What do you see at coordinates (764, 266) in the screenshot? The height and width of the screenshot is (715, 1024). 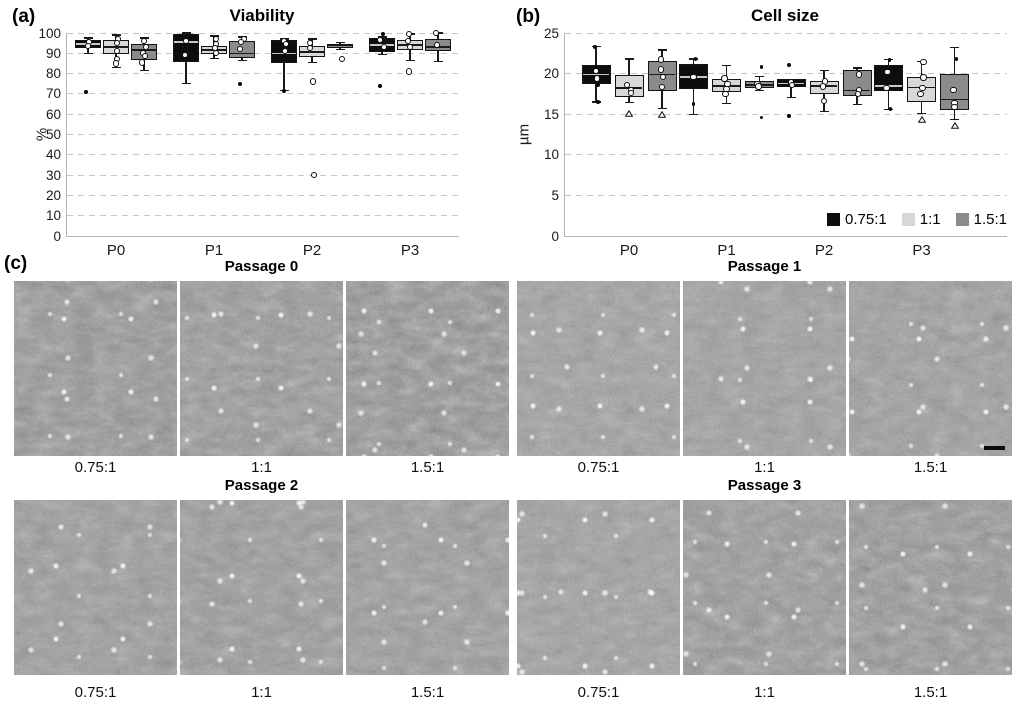 I see `passage-group-title: Passage 1` at bounding box center [764, 266].